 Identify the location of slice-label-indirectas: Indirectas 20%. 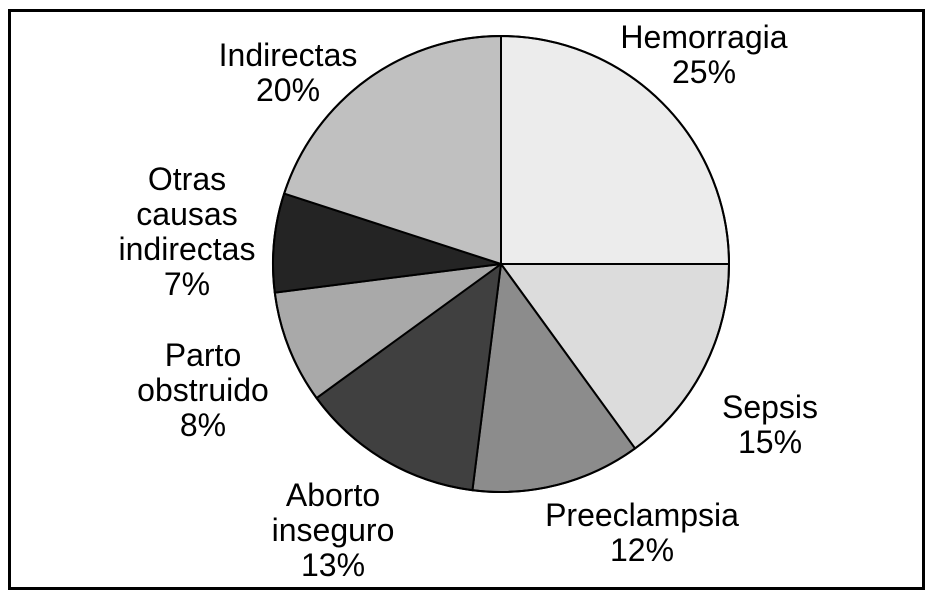
(288, 73).